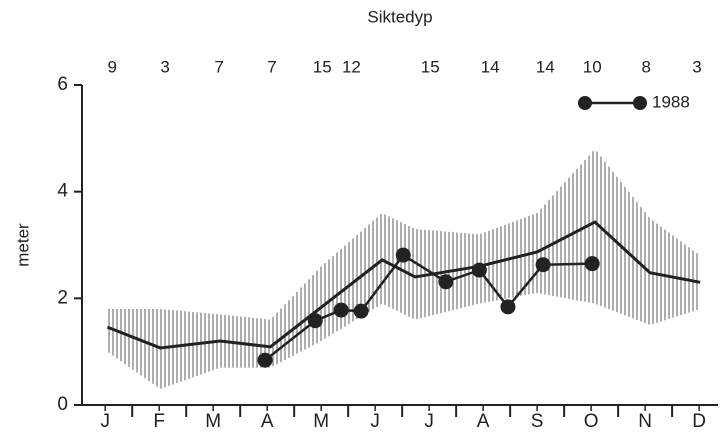  What do you see at coordinates (592, 66) in the screenshot?
I see `sample-count: 10` at bounding box center [592, 66].